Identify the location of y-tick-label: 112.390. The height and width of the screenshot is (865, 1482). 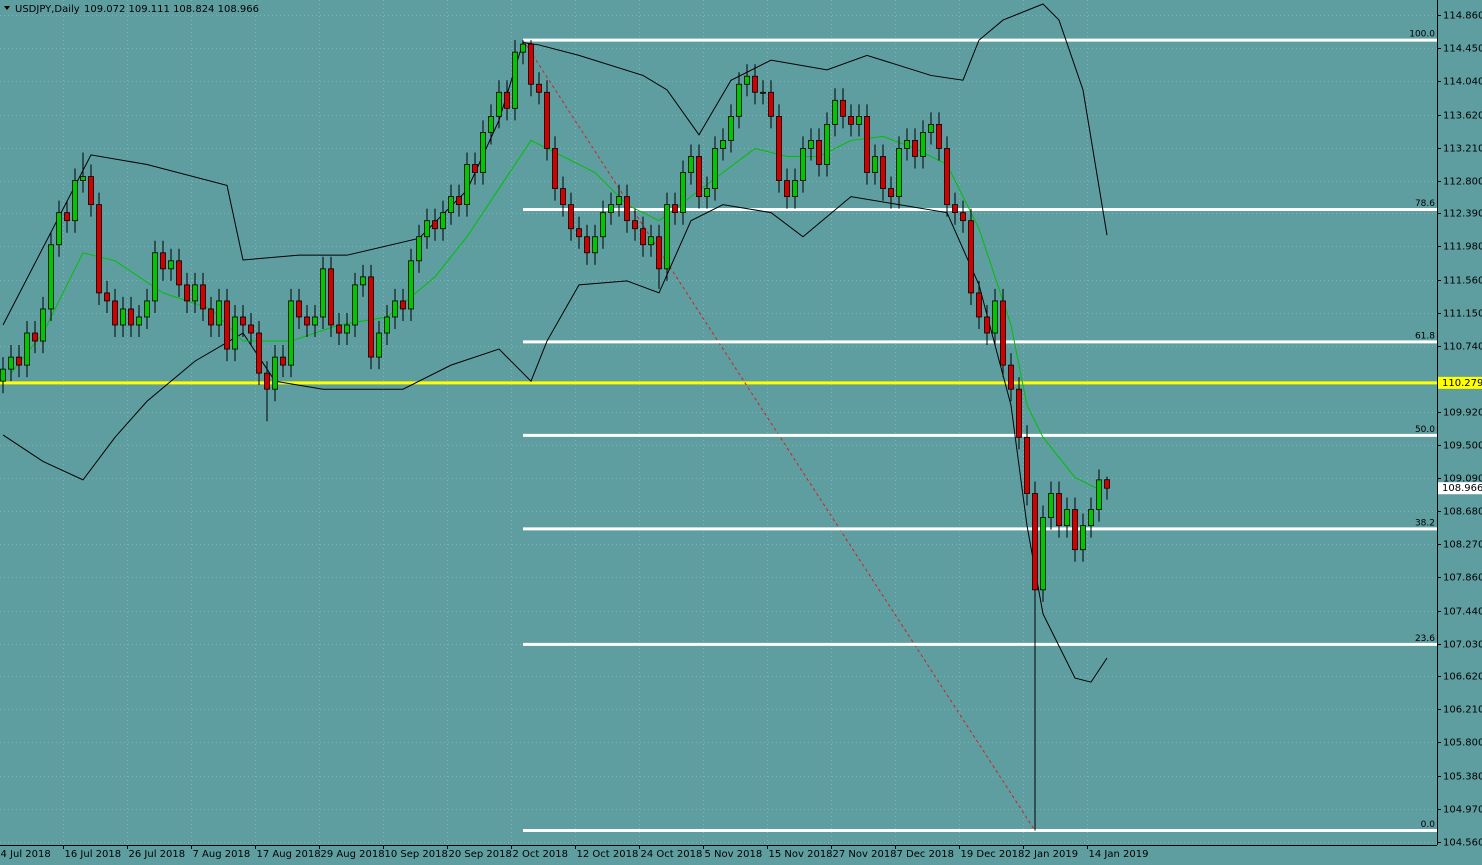
(1462, 214).